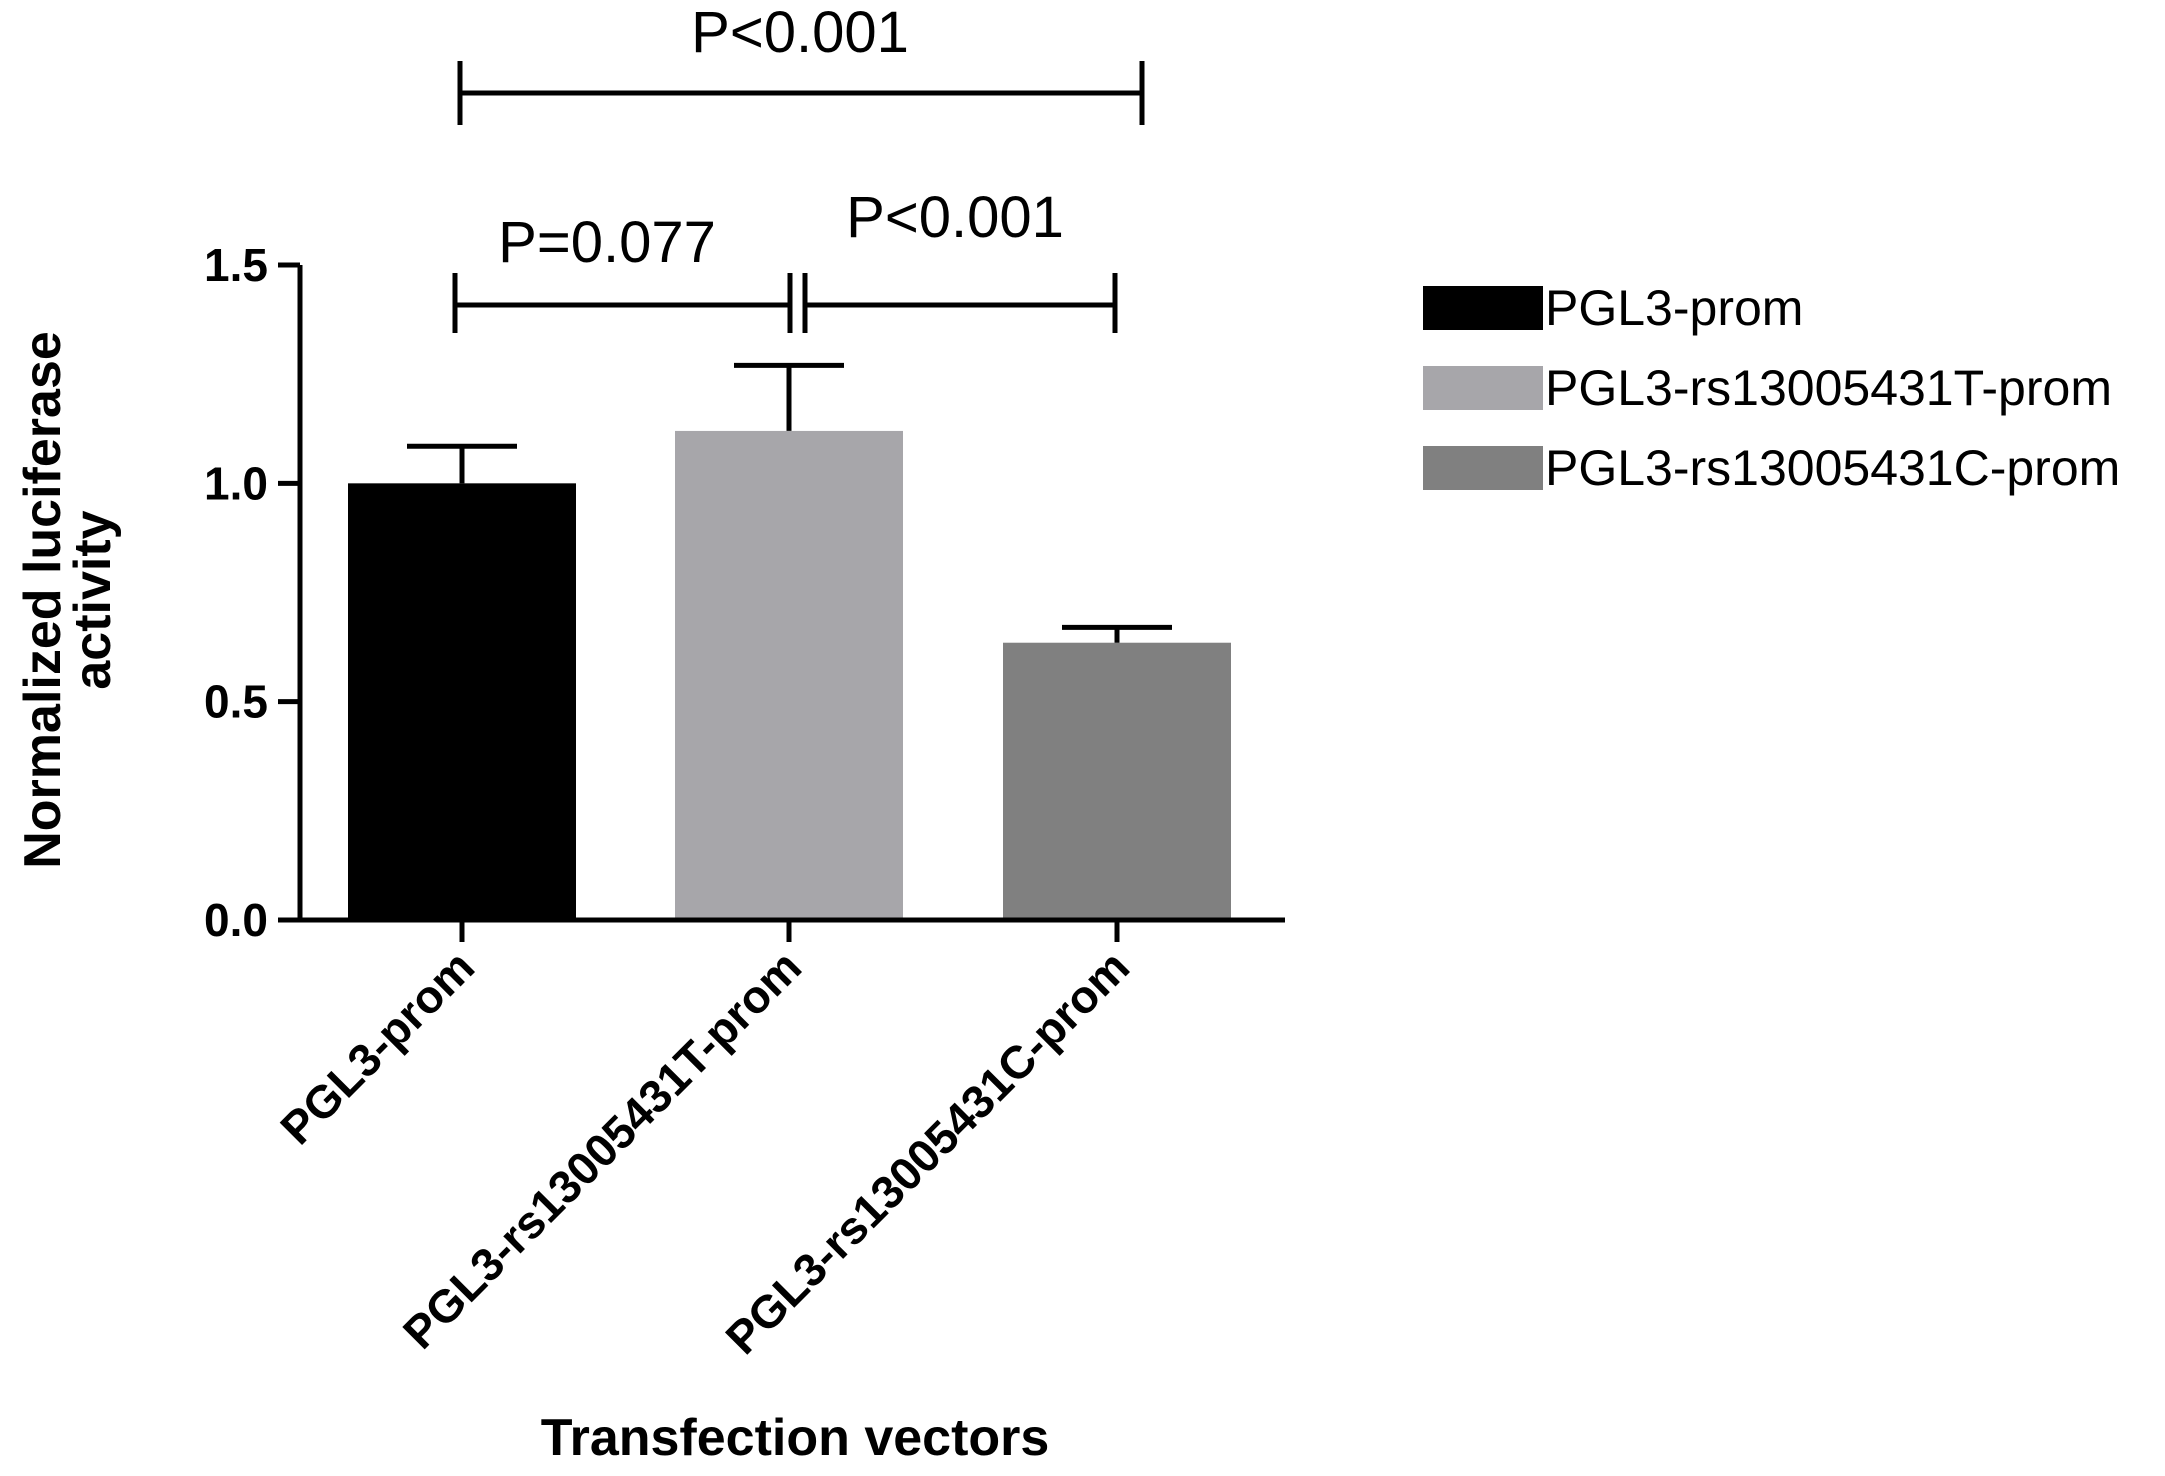 The height and width of the screenshot is (1476, 2165). Describe the element at coordinates (795, 1438) in the screenshot. I see `x-axis-title: Transfection vectors` at that location.